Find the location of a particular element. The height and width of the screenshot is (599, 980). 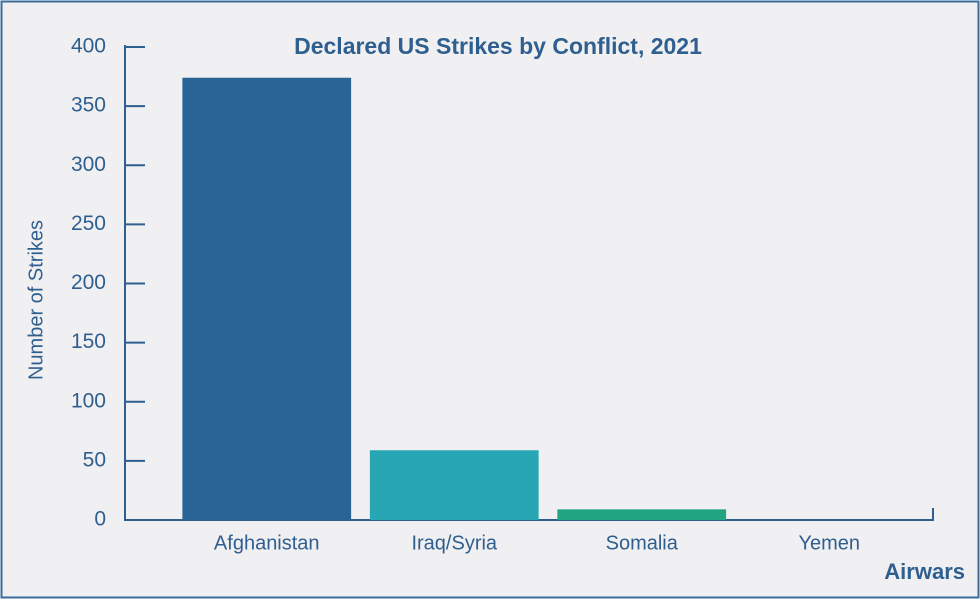

y-tick-label: 150 is located at coordinates (88, 341).